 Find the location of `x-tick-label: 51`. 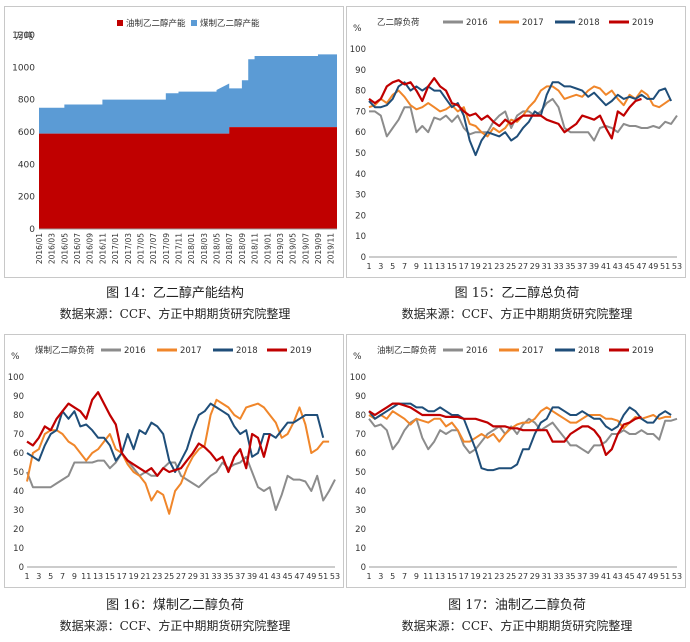

x-tick-label: 51 is located at coordinates (323, 576).